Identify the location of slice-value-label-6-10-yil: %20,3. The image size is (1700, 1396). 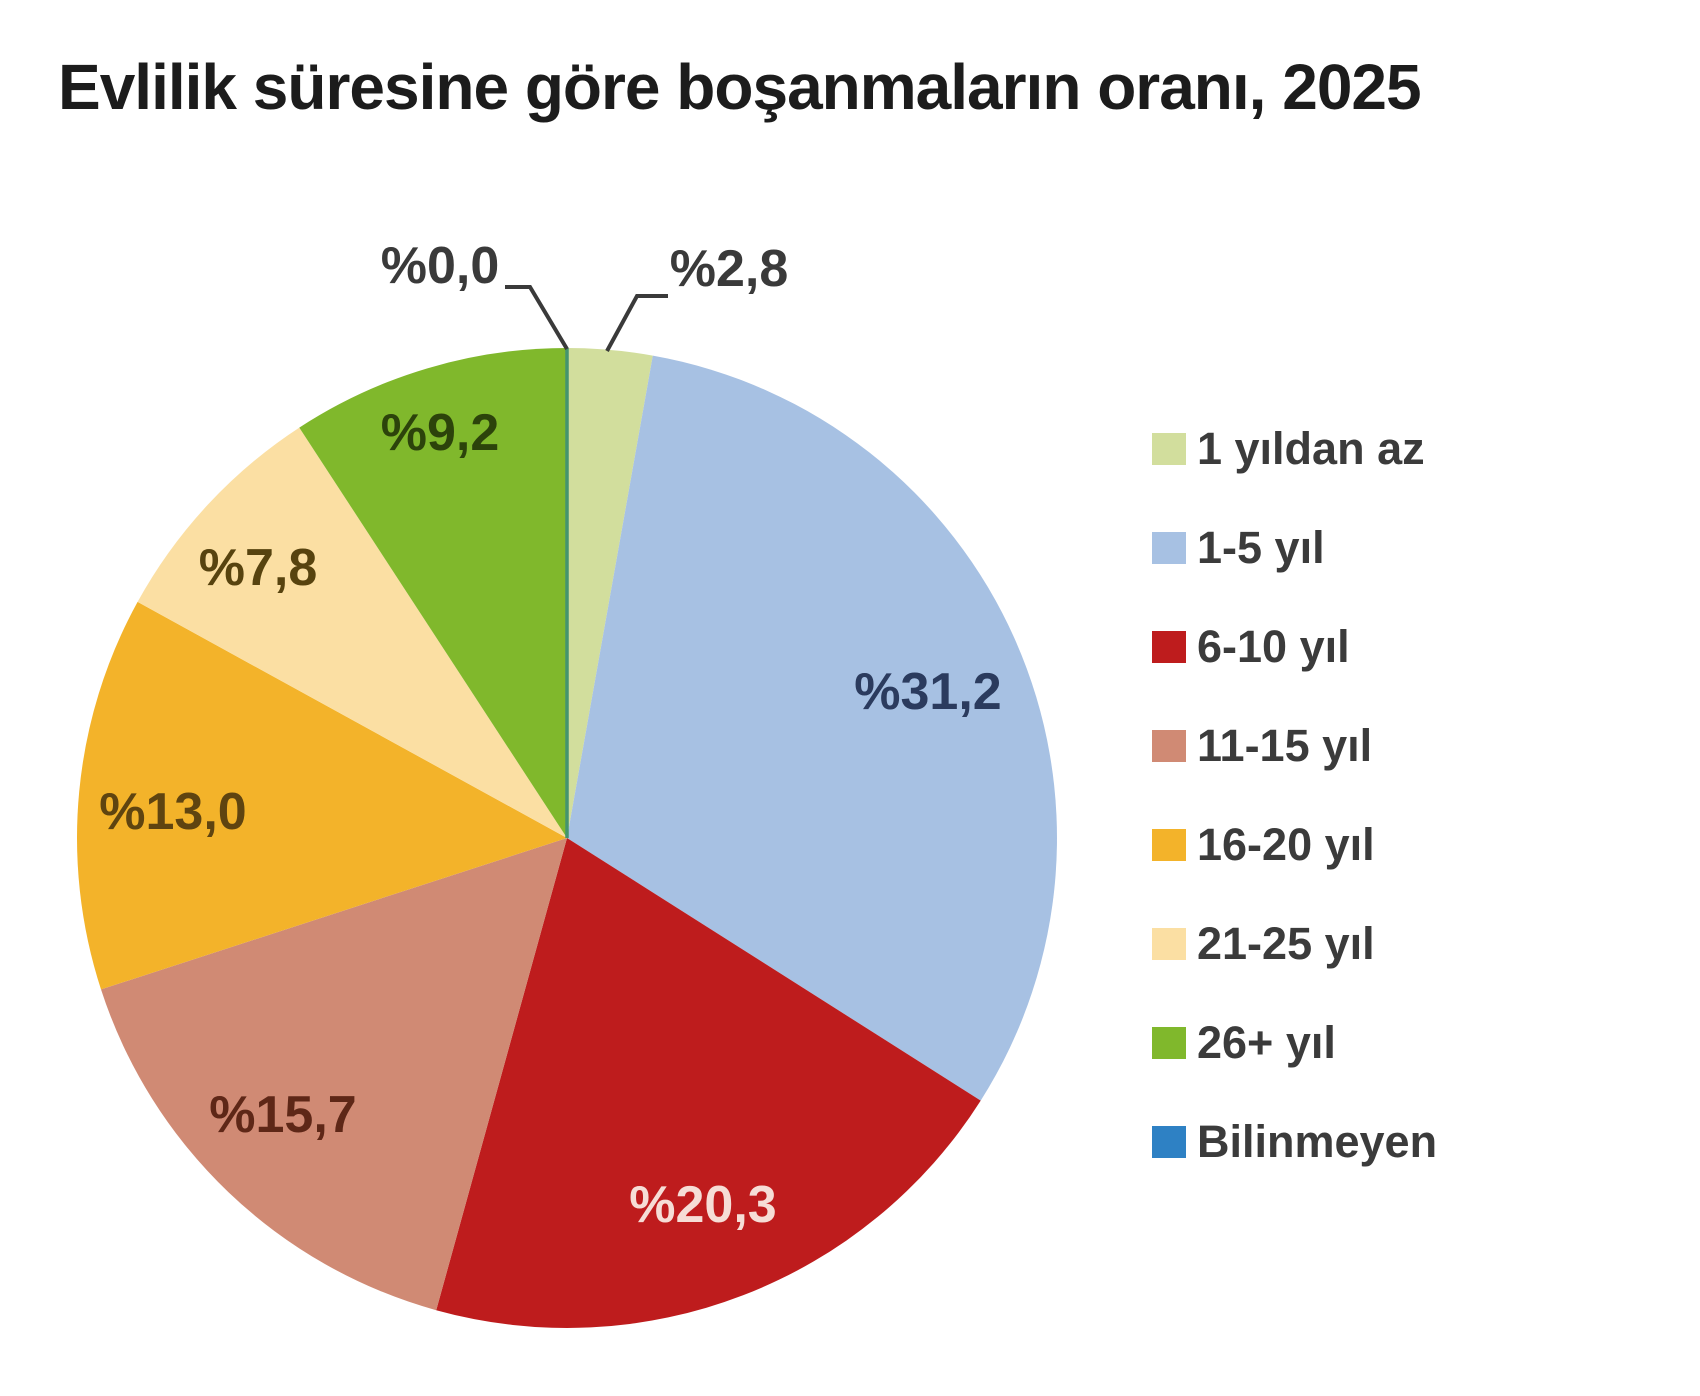
(703, 1205).